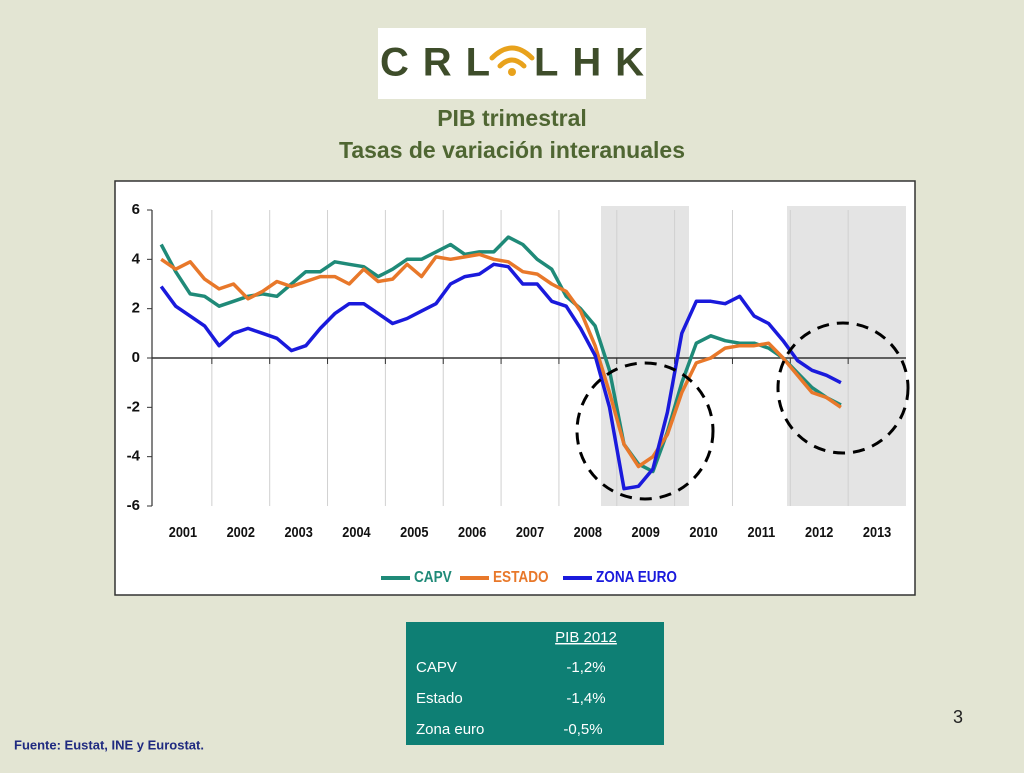 The image size is (1024, 773). Describe the element at coordinates (109, 744) in the screenshot. I see `source-note: Fuente: Eustat, INE y Eurostat.` at that location.